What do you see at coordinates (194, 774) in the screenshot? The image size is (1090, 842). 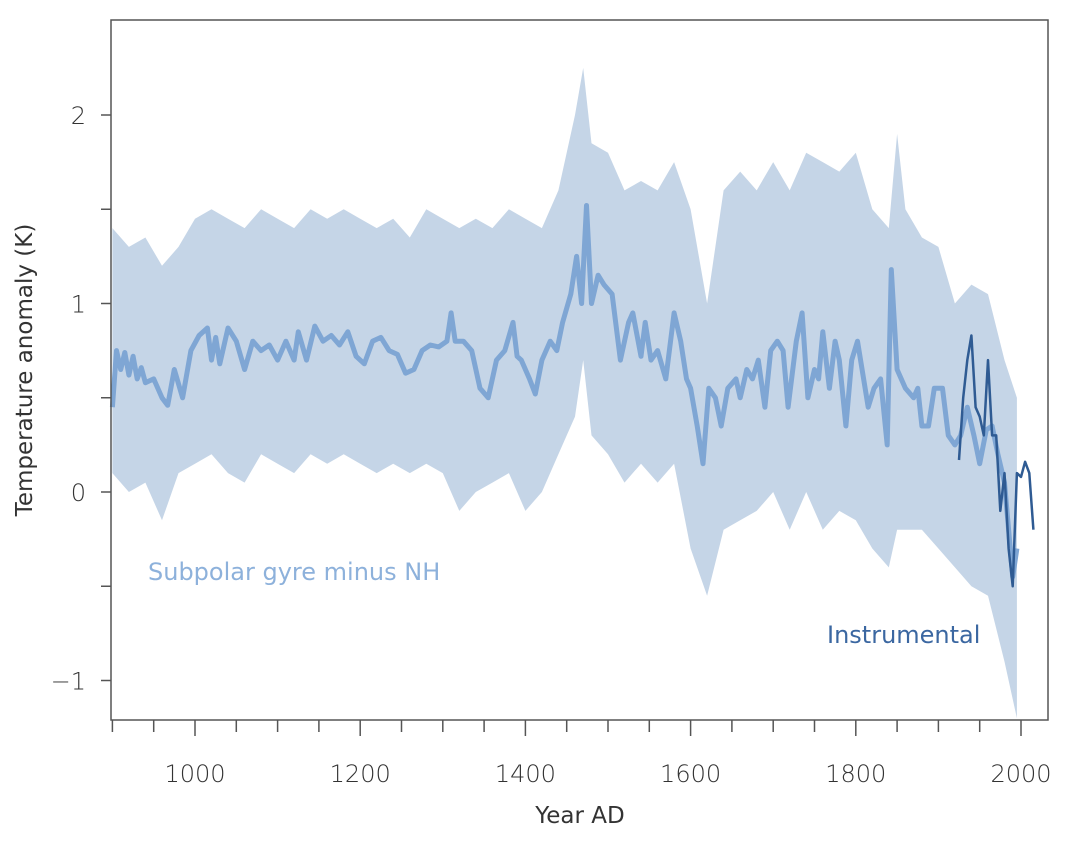 I see `x-tick-label: 1000` at bounding box center [194, 774].